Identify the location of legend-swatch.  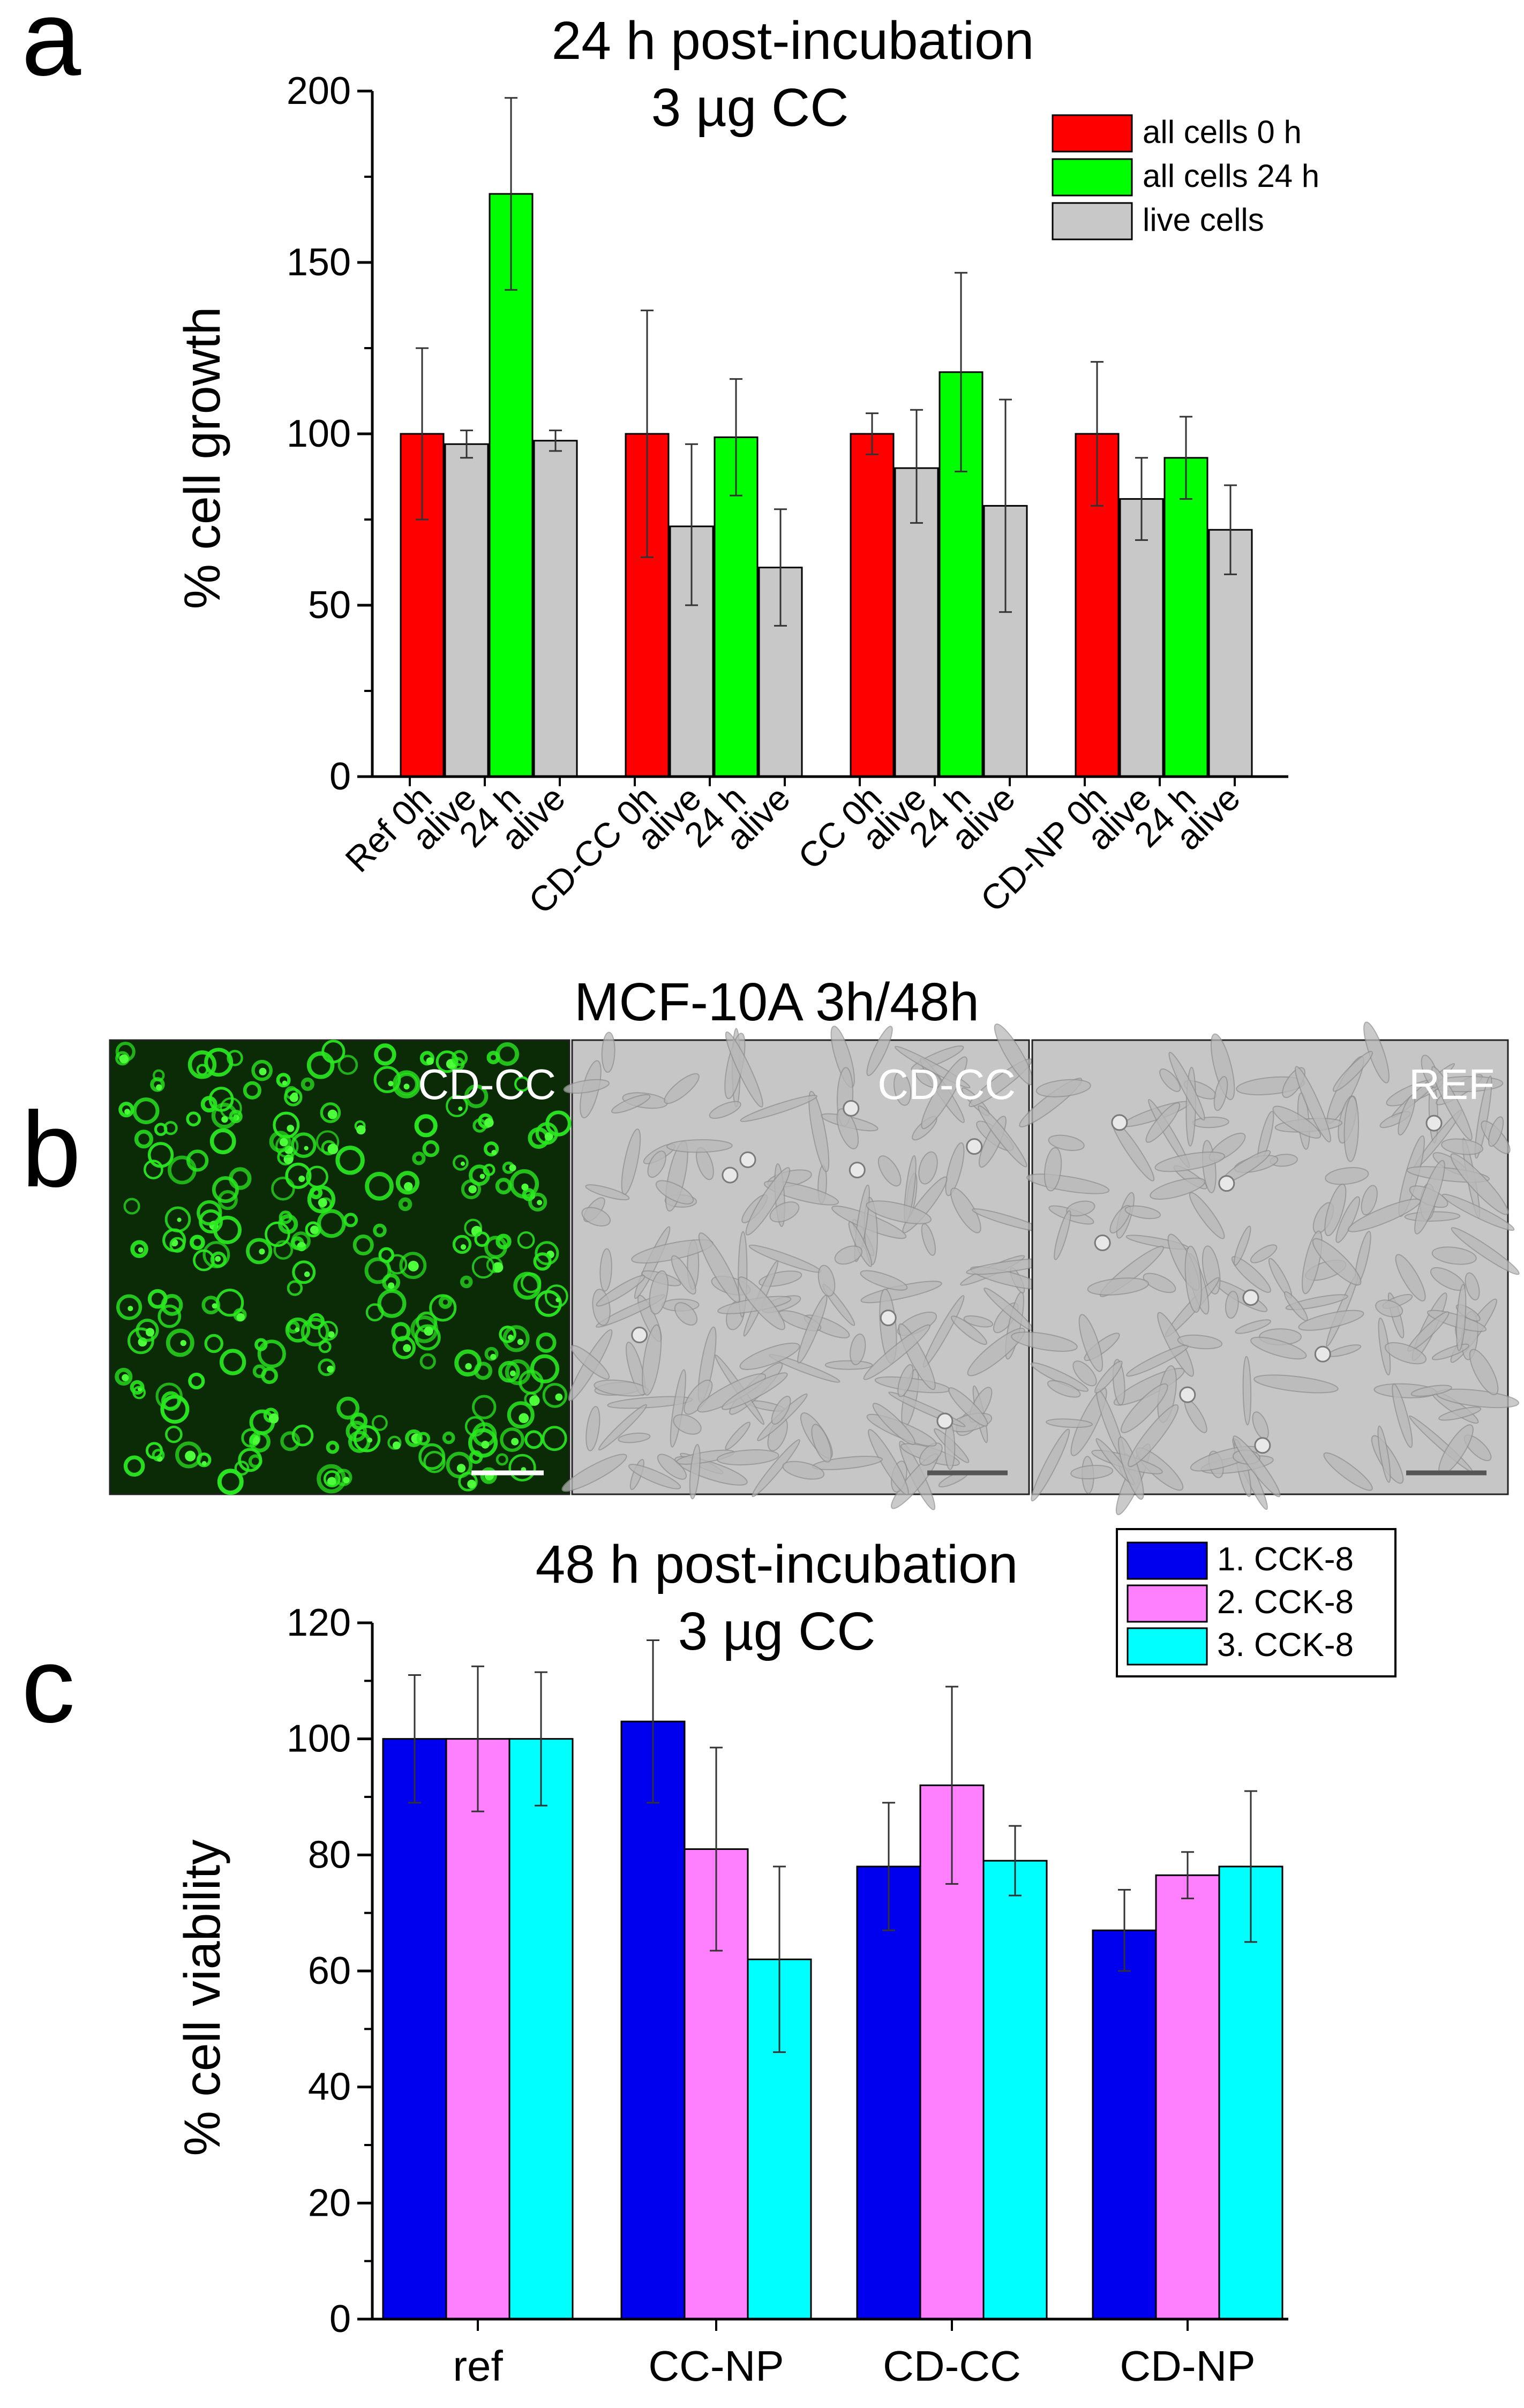
(1092, 133).